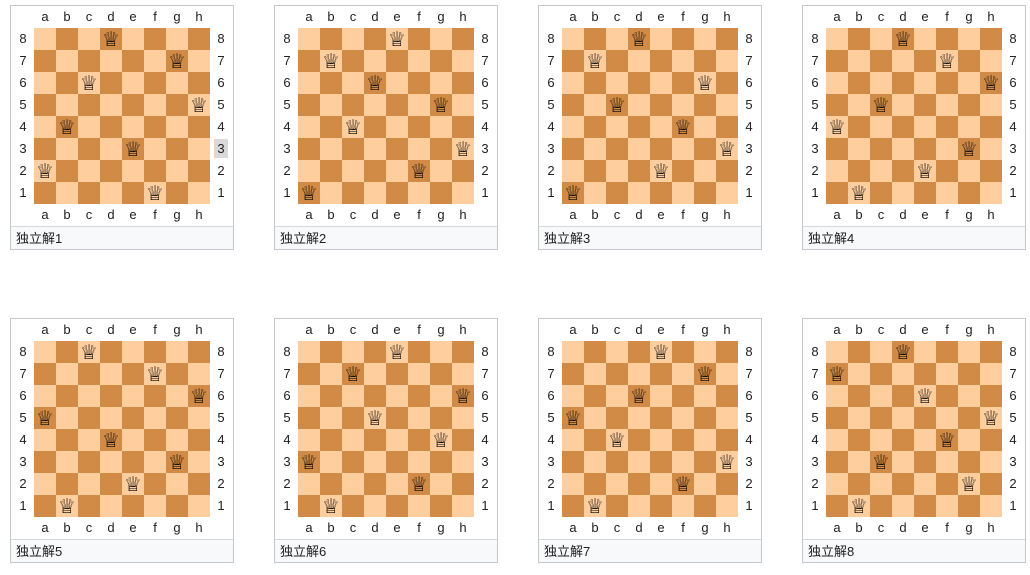  I want to click on square-f6, so click(155, 83).